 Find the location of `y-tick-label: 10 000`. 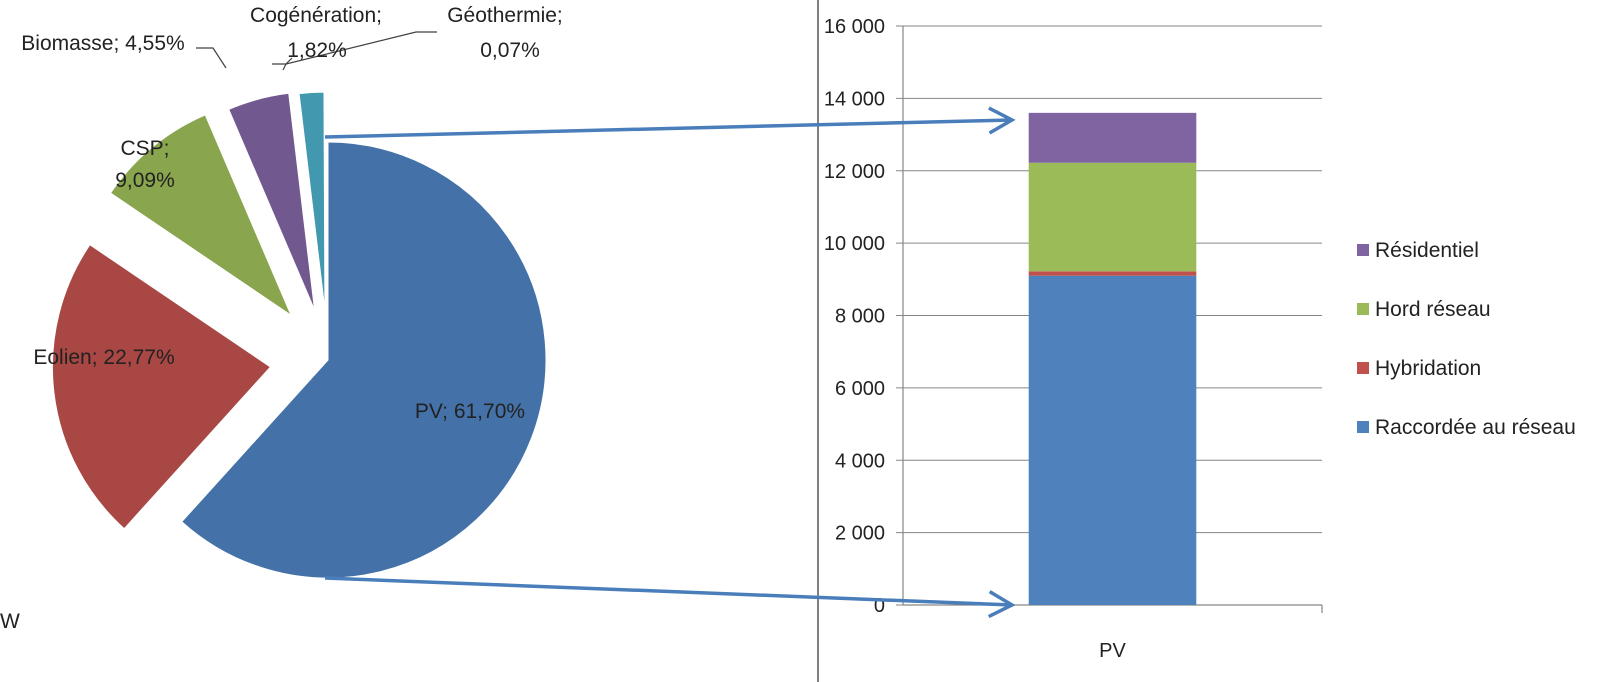

y-tick-label: 10 000 is located at coordinates (854, 244).